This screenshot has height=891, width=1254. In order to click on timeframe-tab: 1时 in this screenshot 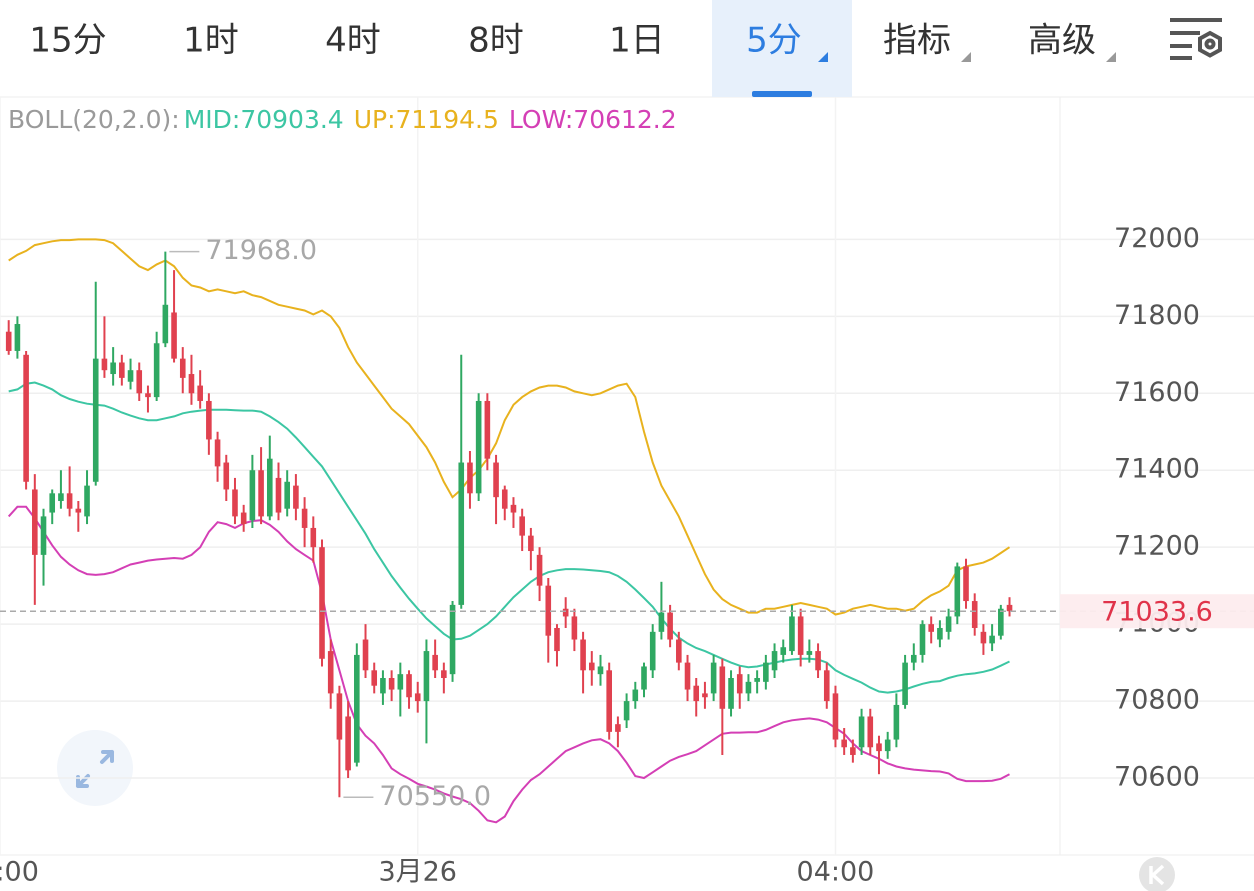, I will do `click(211, 41)`.